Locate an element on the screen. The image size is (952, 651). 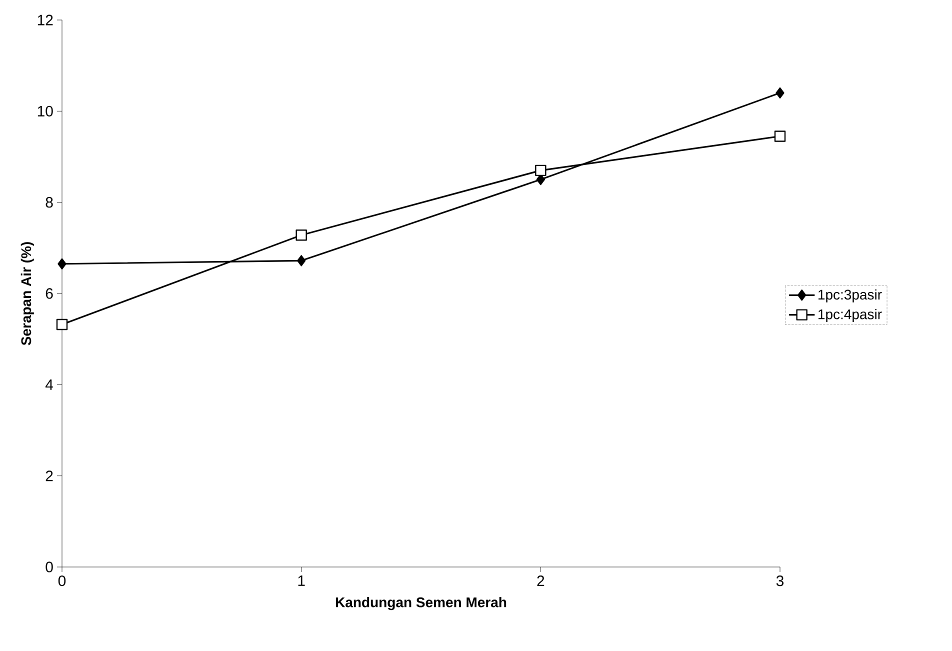
x-tick-label: 0 is located at coordinates (62, 581).